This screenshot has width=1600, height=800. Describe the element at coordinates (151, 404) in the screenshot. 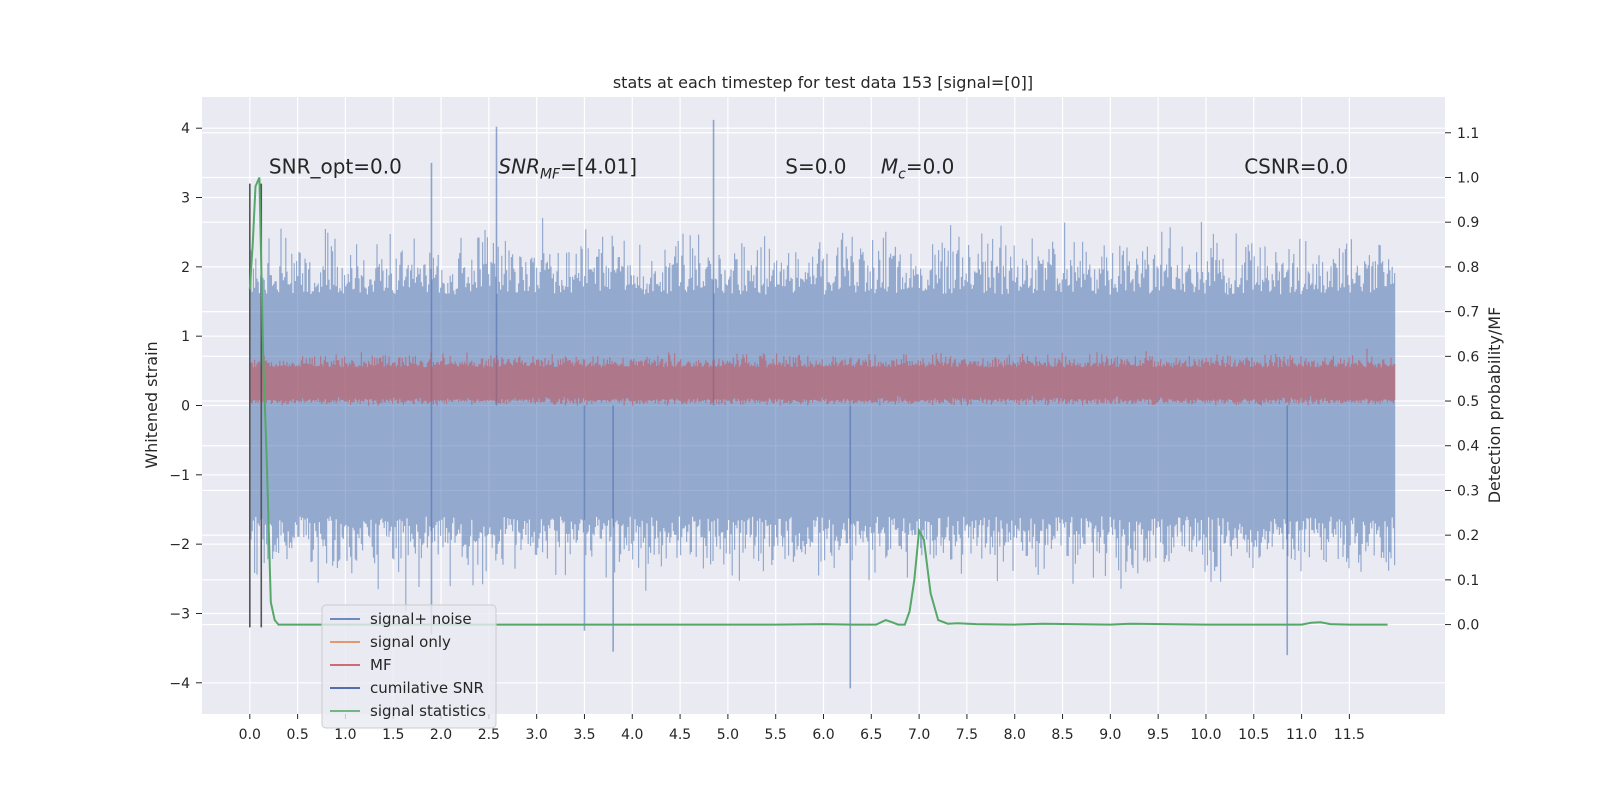

I see `y-axis-left-label: Whitened strain` at that location.